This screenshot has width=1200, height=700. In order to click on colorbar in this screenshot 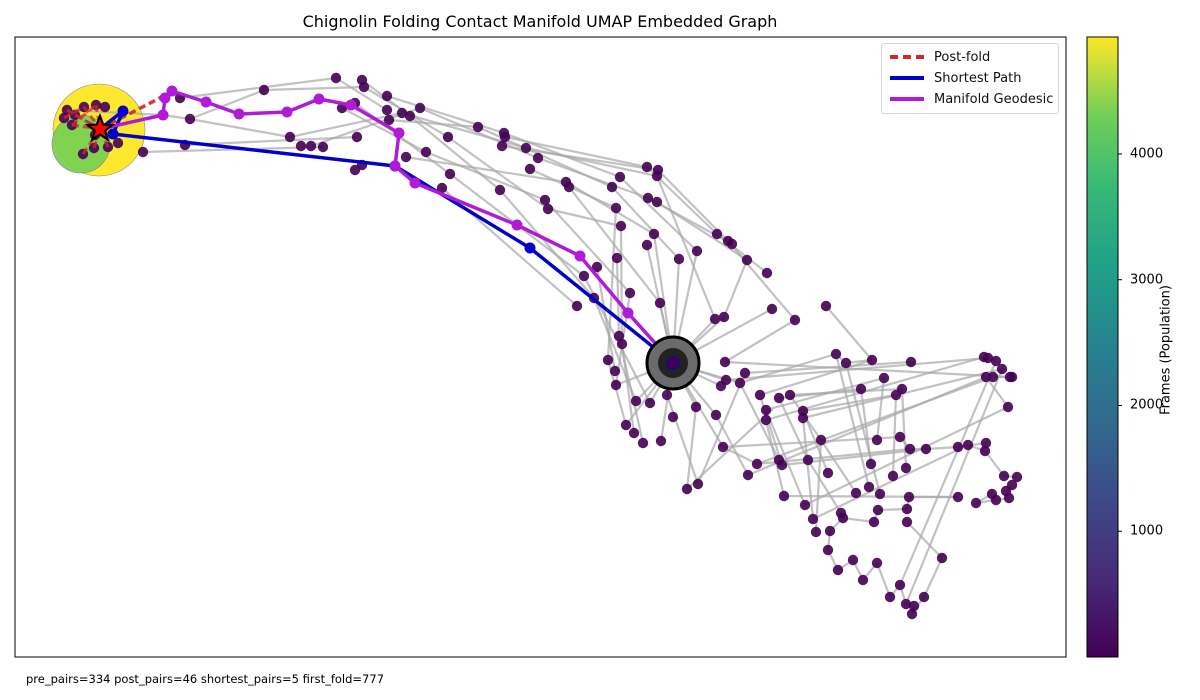, I will do `click(1102, 347)`.